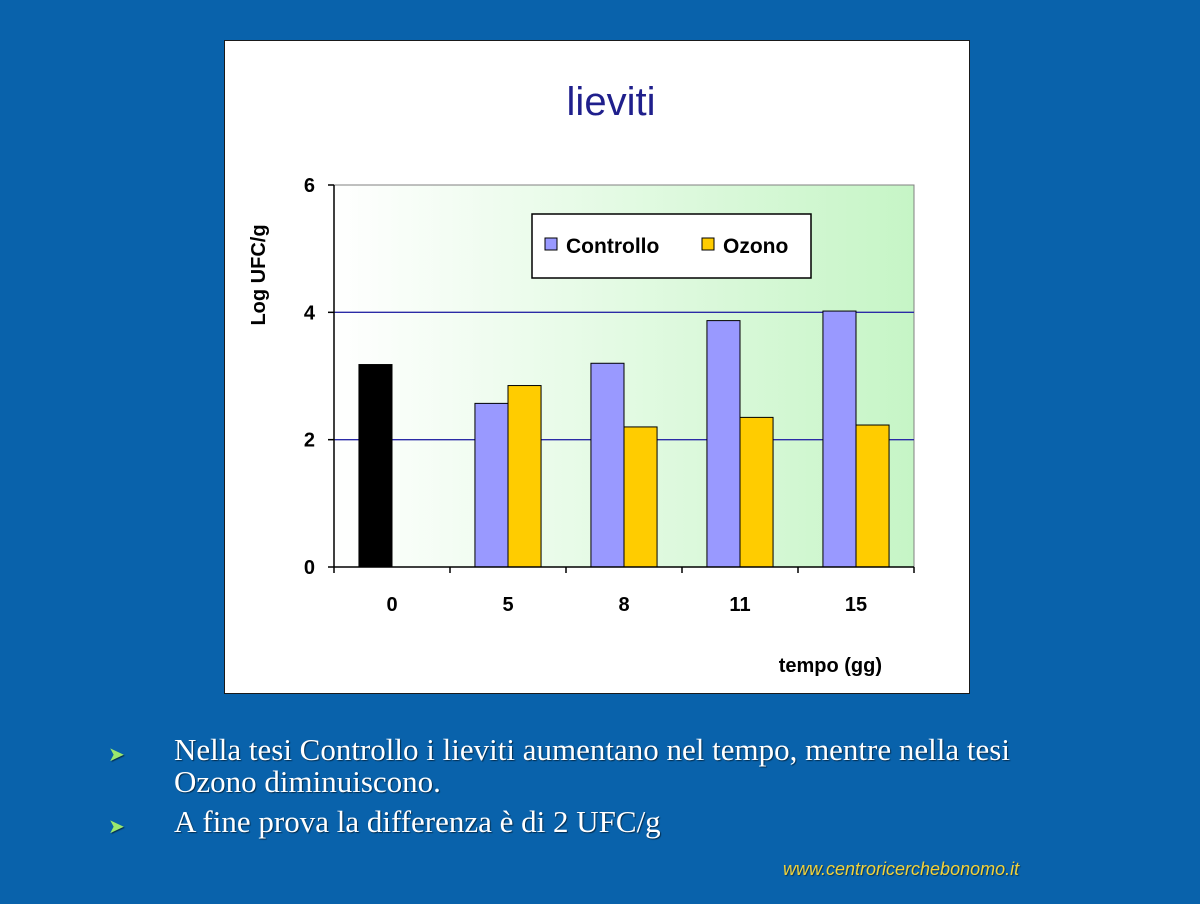  What do you see at coordinates (901, 869) in the screenshot?
I see `website-link: www.centroricerchebonomo.it` at bounding box center [901, 869].